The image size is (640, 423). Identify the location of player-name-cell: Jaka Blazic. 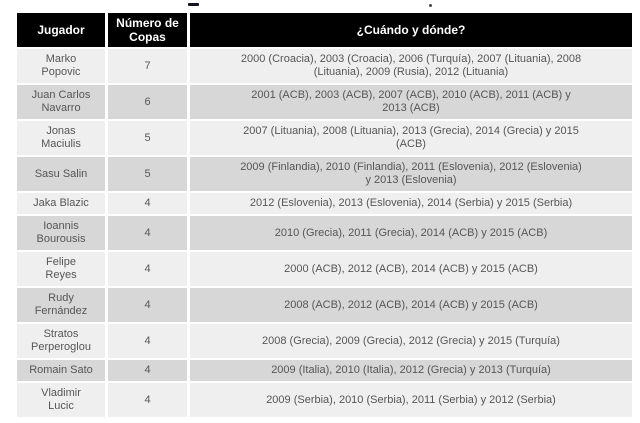
(62, 204).